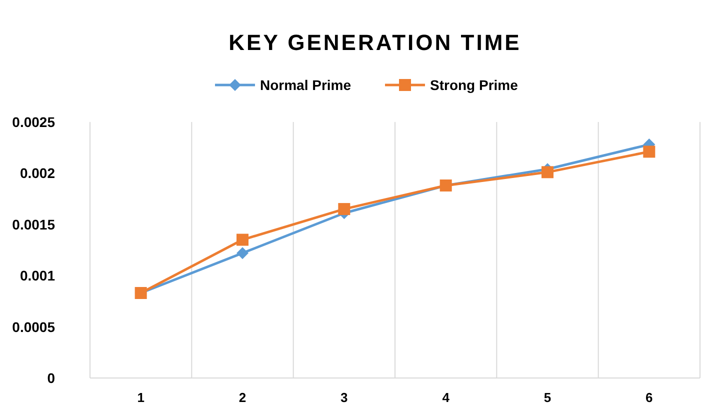  Describe the element at coordinates (34, 326) in the screenshot. I see `y-tick-label: 0.0005` at that location.